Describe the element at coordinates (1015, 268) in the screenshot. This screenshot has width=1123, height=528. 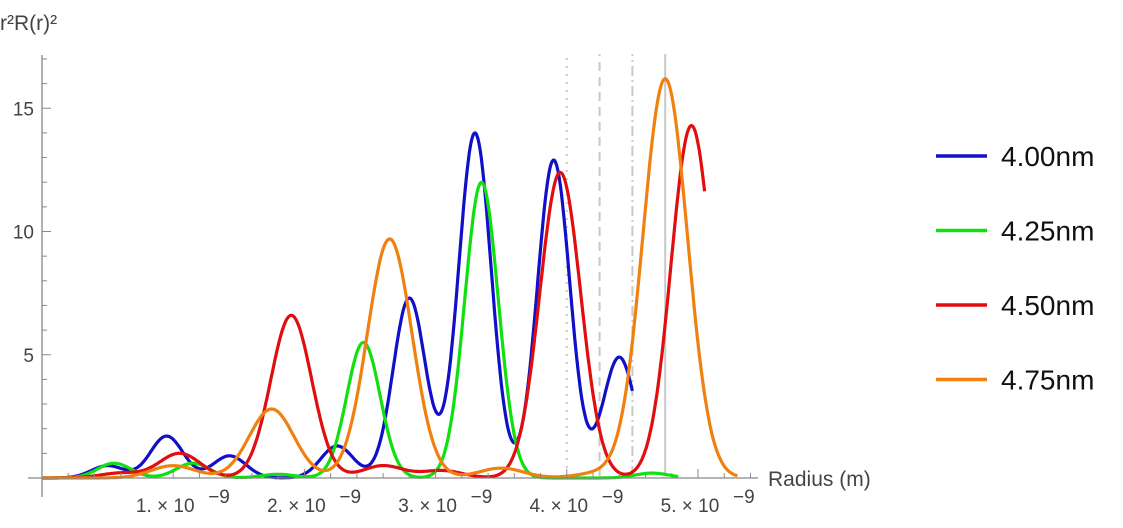
I see `legend: 4.00nm 4.25nm 4.50nm 4.75nm` at that location.